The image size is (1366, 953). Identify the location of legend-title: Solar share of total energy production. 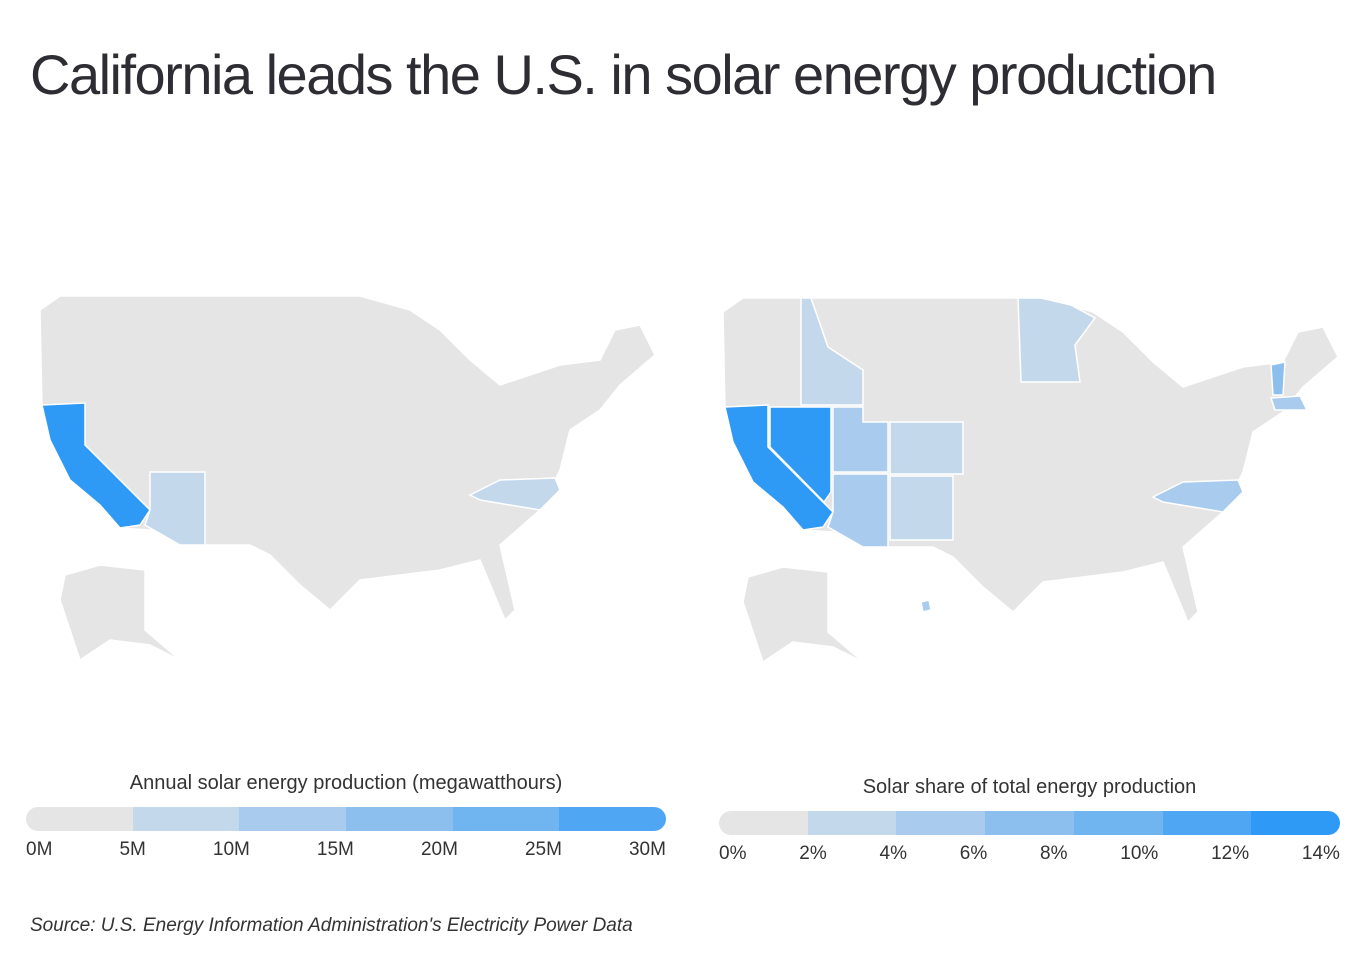
(1029, 787).